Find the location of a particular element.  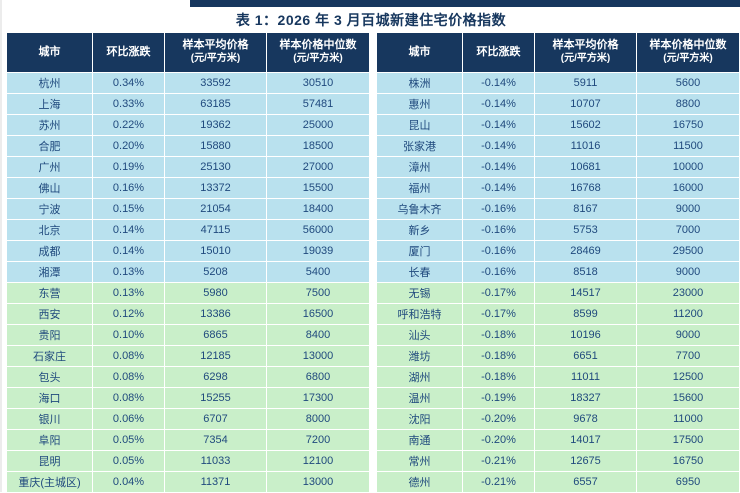

cell-city: 株洲 is located at coordinates (419, 83).